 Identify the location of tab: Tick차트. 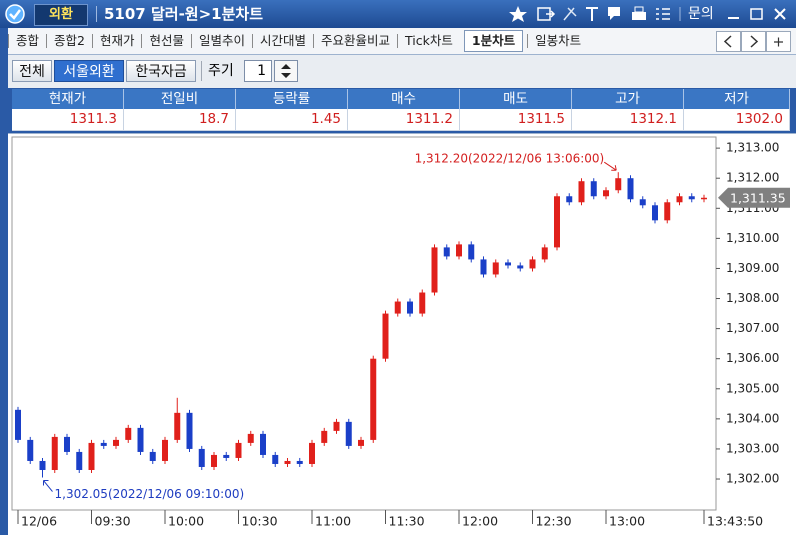
(428, 41).